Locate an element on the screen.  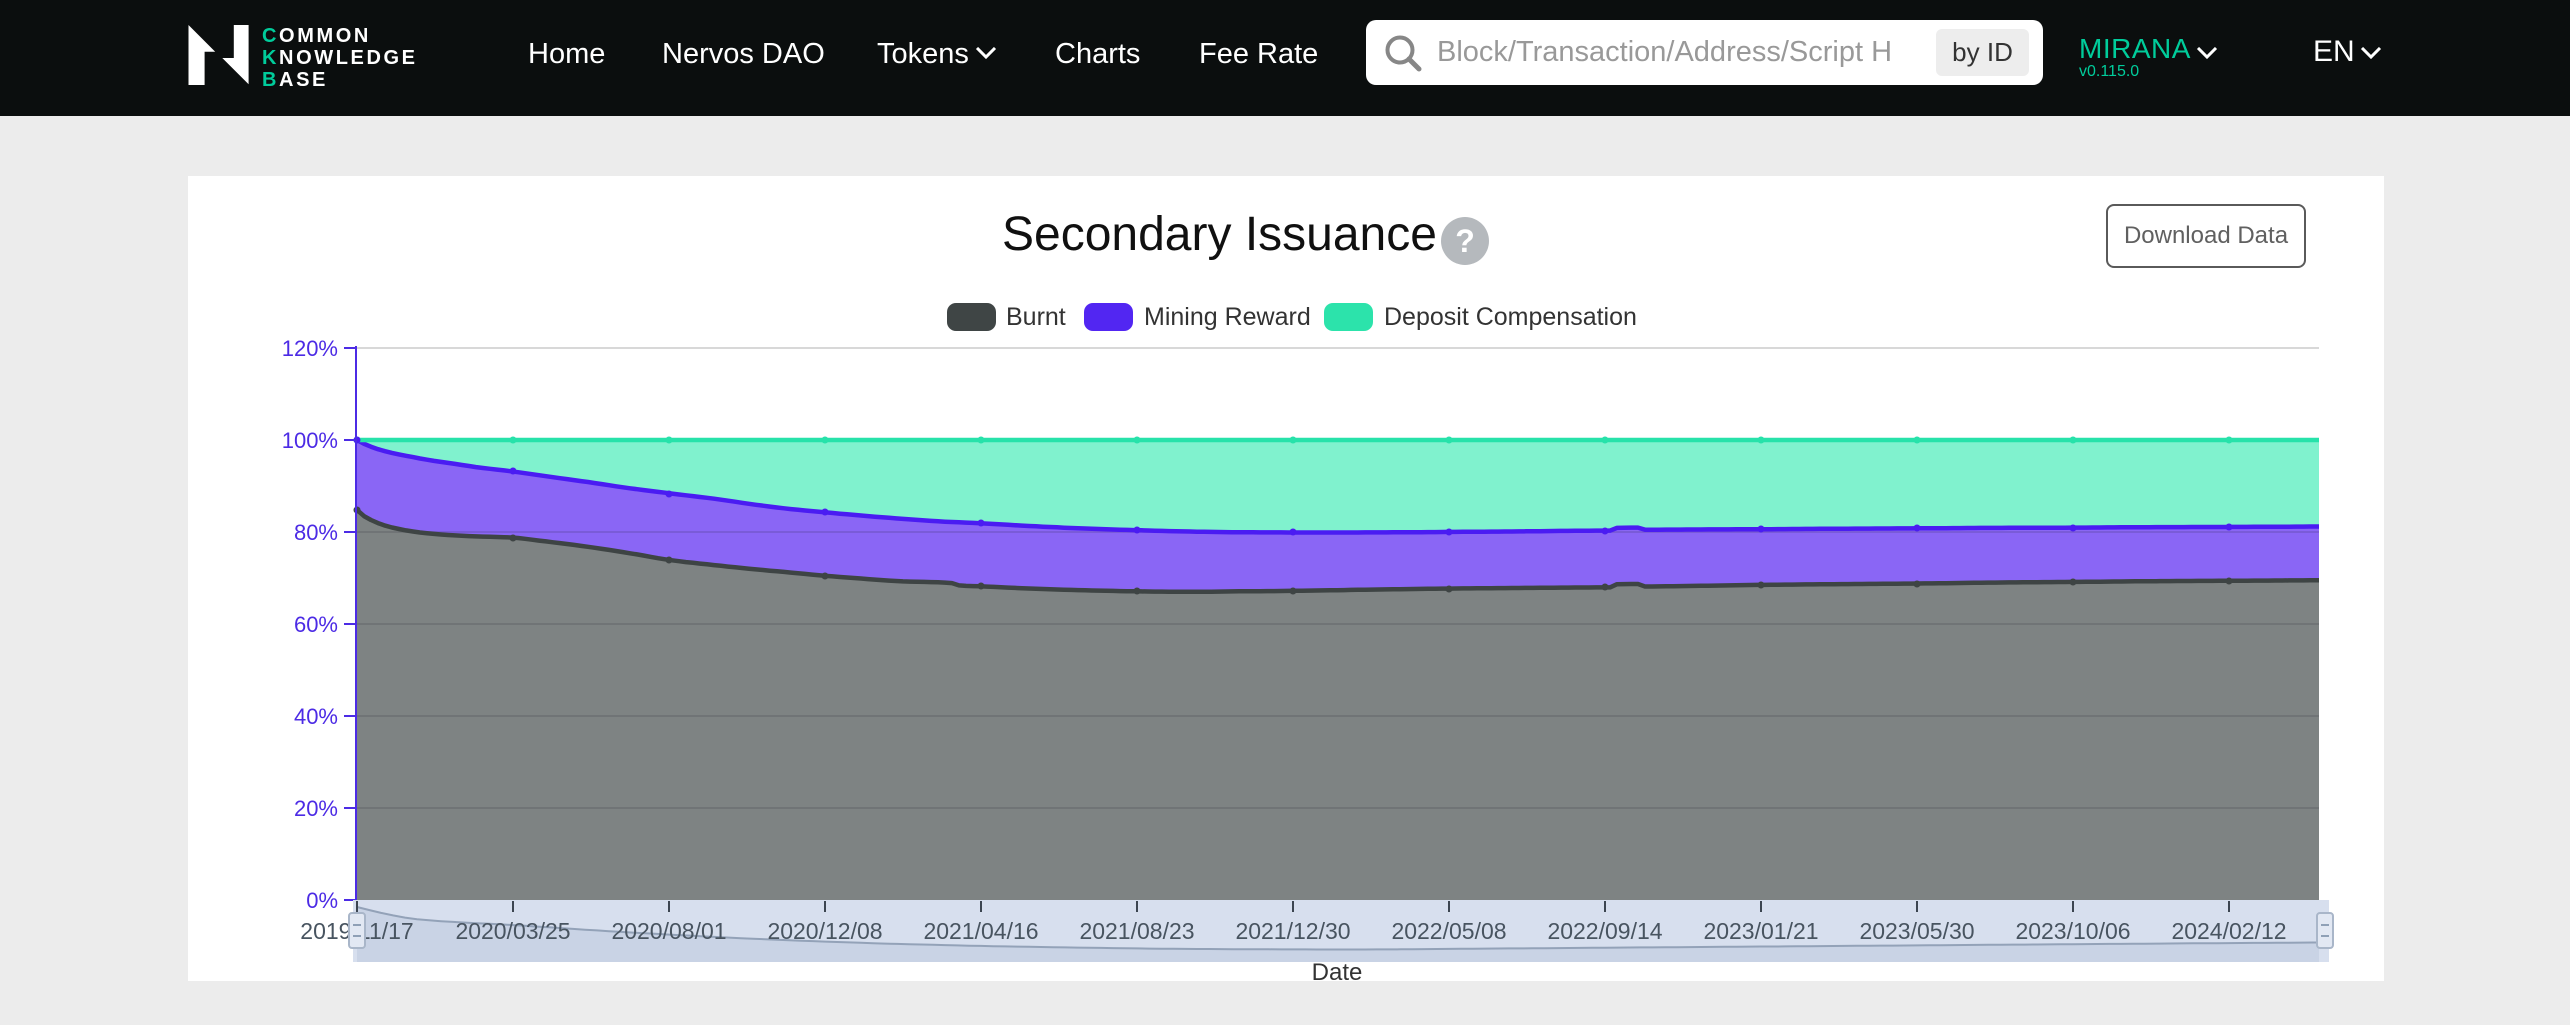
svg-text: 2021/08/23 is located at coordinates (1136, 931).